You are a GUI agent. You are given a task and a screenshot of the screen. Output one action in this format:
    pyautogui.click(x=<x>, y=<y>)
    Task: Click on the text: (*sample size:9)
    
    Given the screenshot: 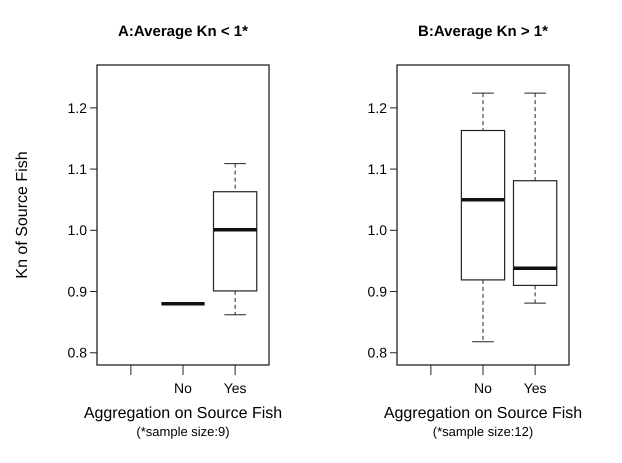 What is the action you would take?
    pyautogui.click(x=183, y=431)
    